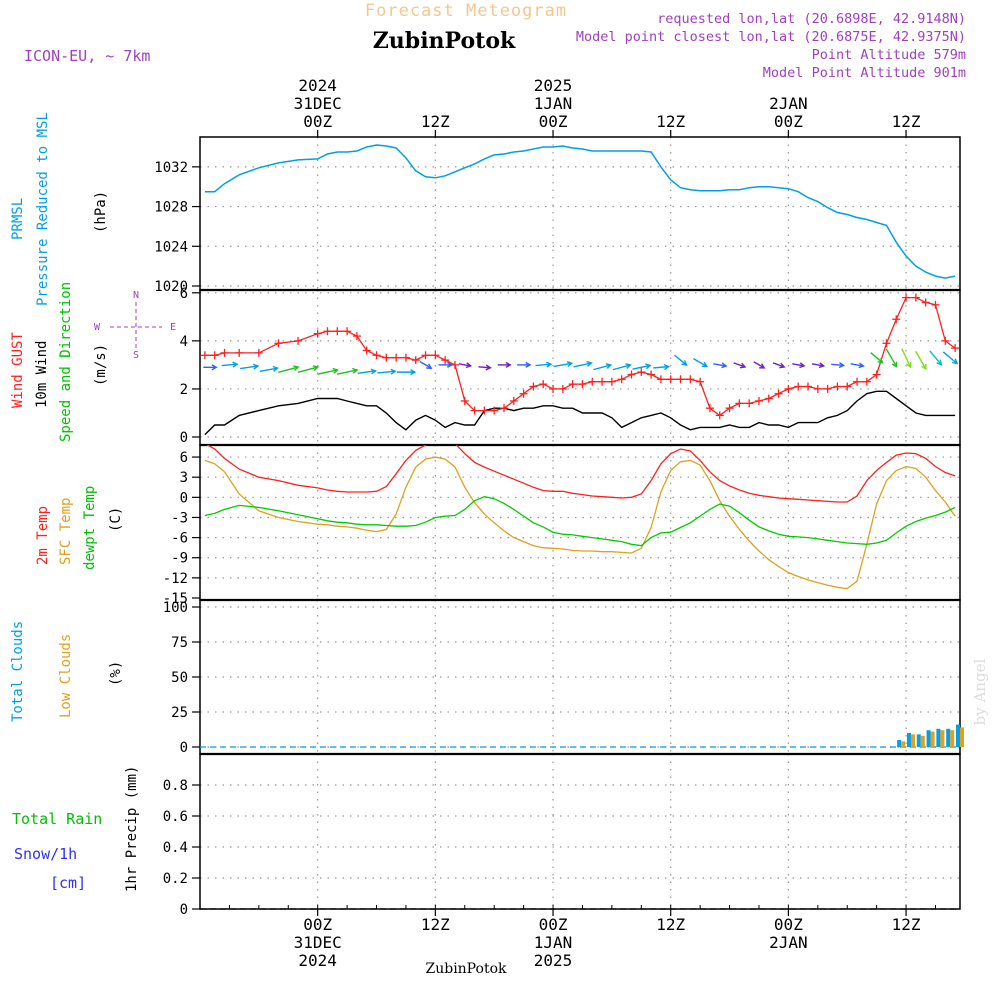 This screenshot has height=1005, width=1000. What do you see at coordinates (562, 835) in the screenshot?
I see `panel-precip: 0 0.2 0.4 0.6 0.8` at bounding box center [562, 835].